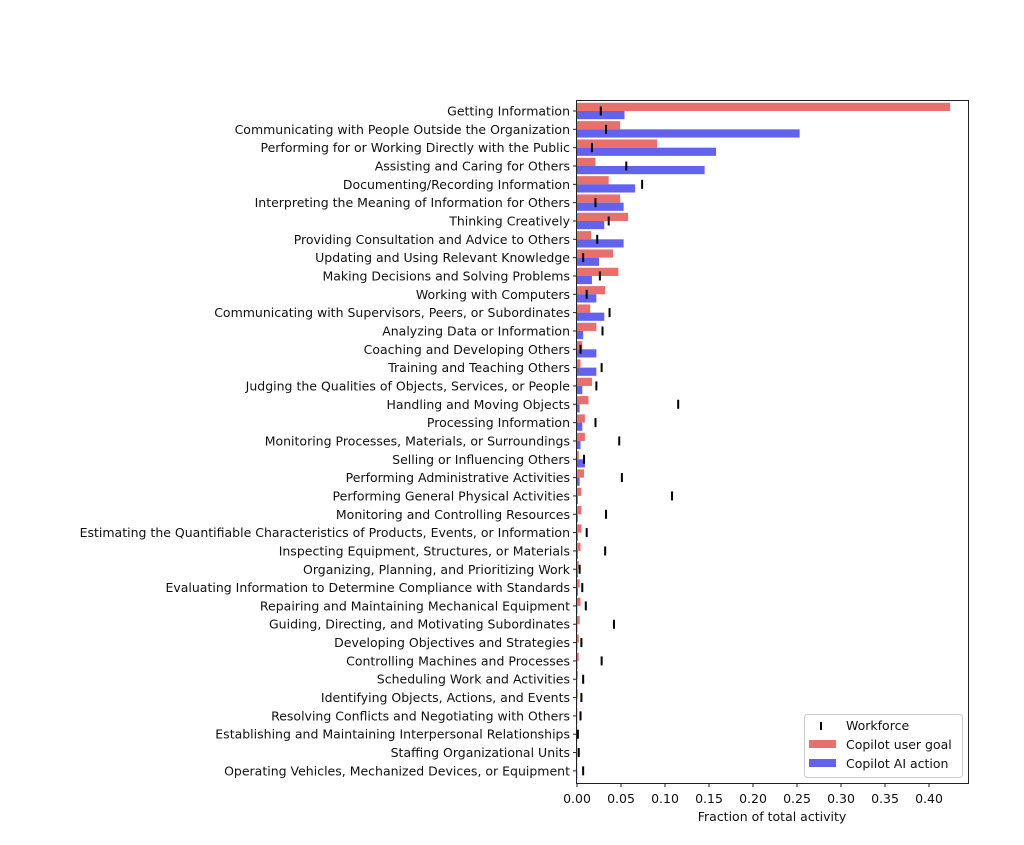  I want to click on x-axis-label: Fraction of total activity, so click(772, 816).